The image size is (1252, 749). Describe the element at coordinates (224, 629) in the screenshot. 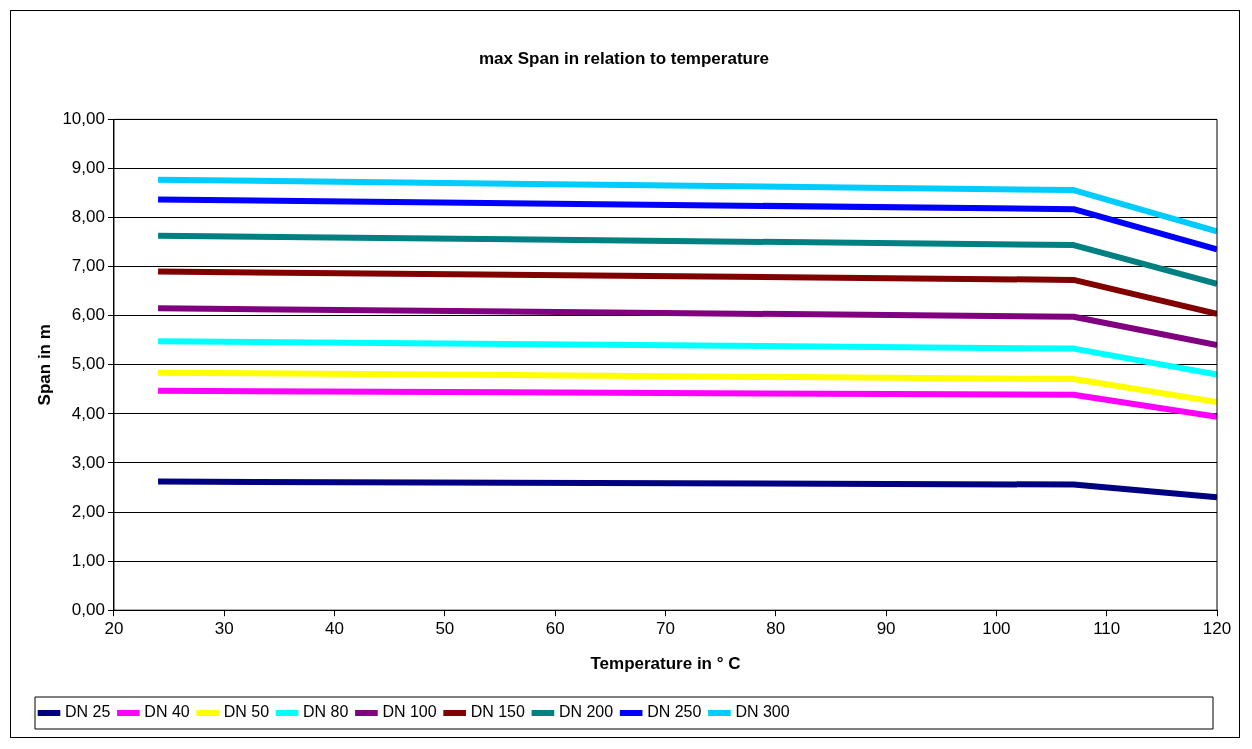

I see `x-tick-label: 30` at that location.